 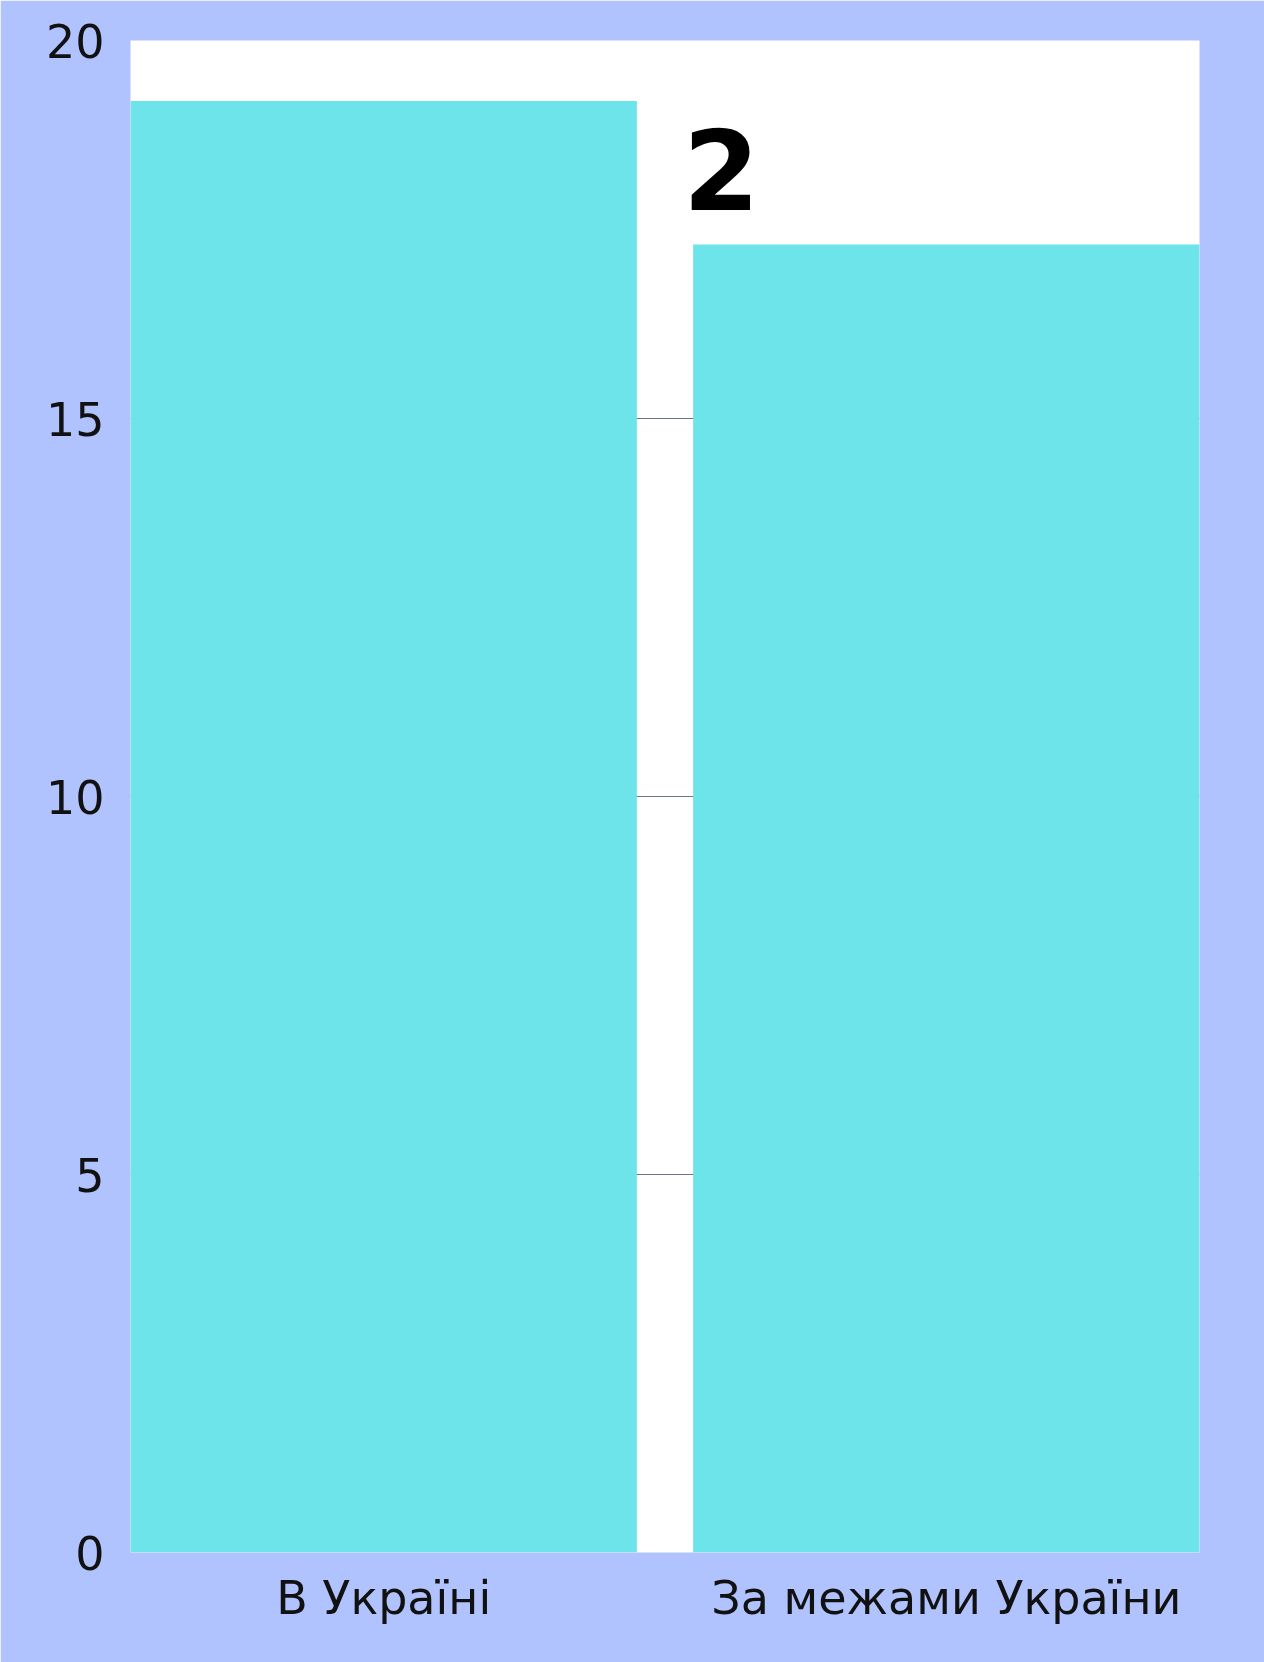 What do you see at coordinates (721, 171) in the screenshot?
I see `annotation: 2` at bounding box center [721, 171].